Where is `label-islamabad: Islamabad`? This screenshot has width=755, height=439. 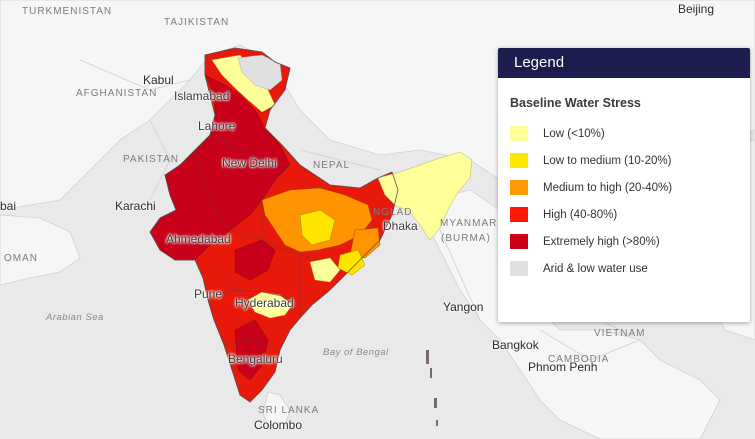 label-islamabad: Islamabad is located at coordinates (202, 96).